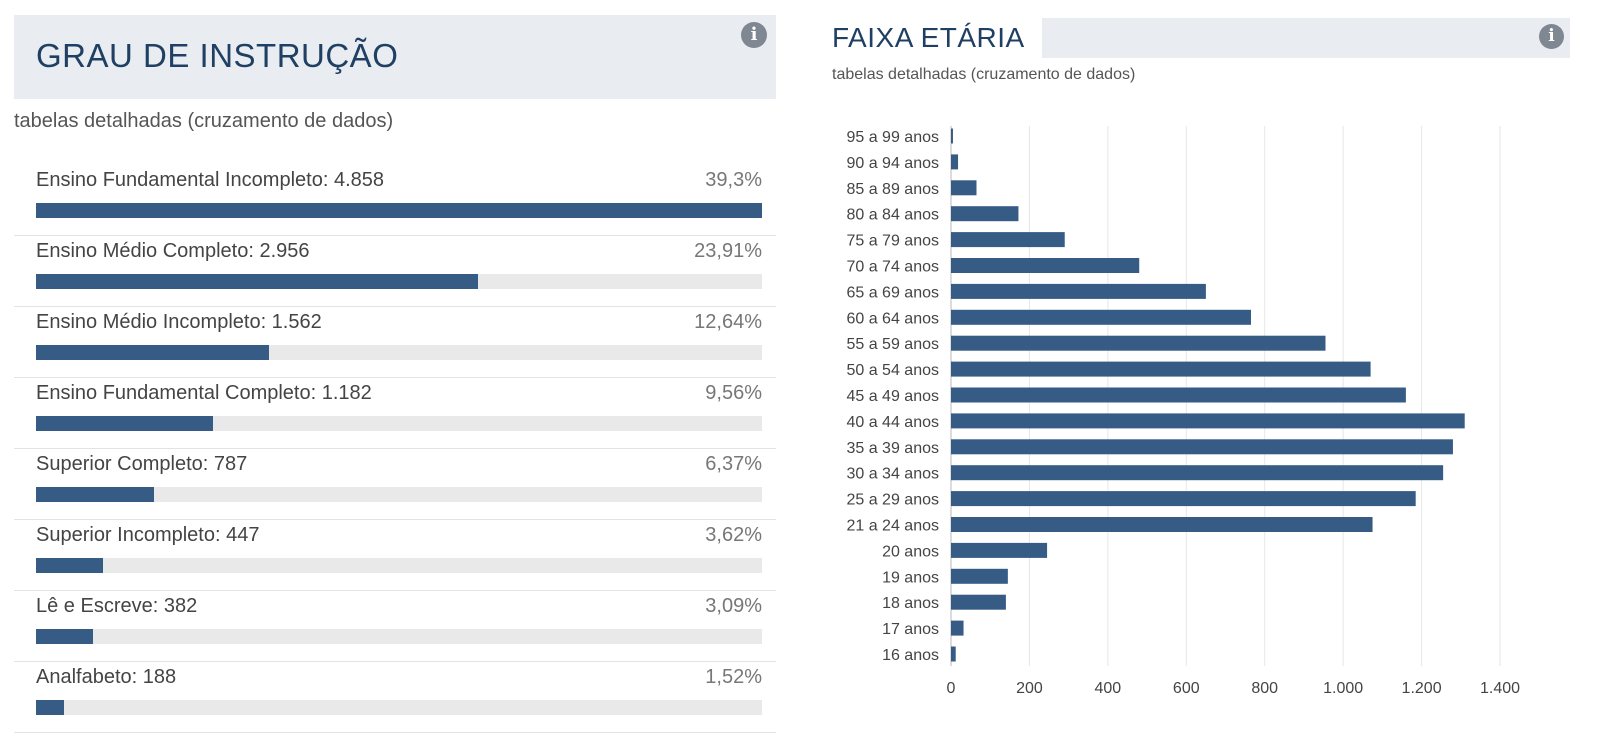 Image resolution: width=1600 pixels, height=733 pixels. What do you see at coordinates (892, 500) in the screenshot?
I see `y-tick-label: 25 a 29 anos` at bounding box center [892, 500].